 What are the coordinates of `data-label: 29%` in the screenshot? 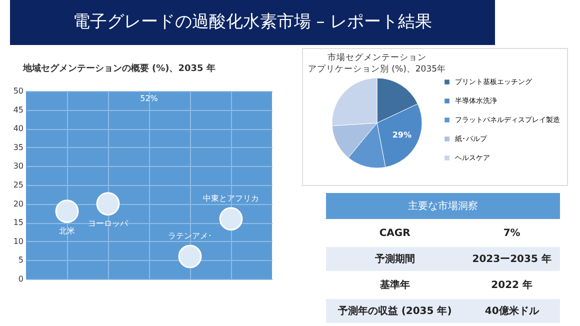 It's located at (402, 135).